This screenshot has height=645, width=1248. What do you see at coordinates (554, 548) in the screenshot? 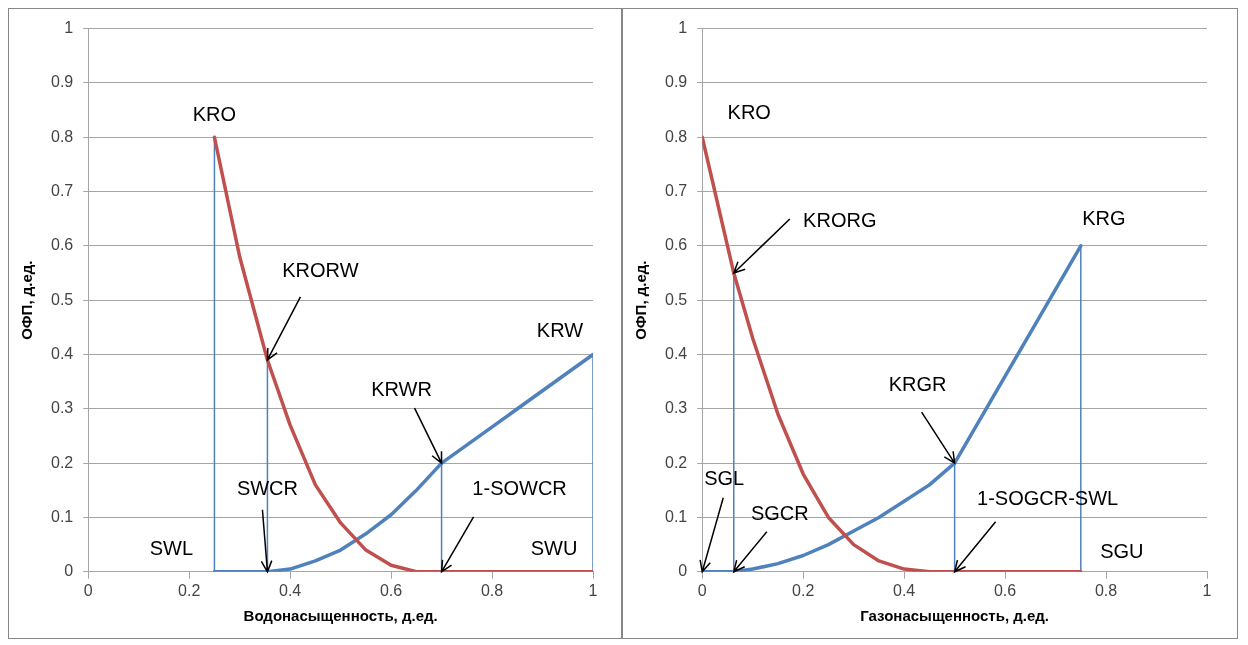
I see `annotation: SWU` at bounding box center [554, 548].